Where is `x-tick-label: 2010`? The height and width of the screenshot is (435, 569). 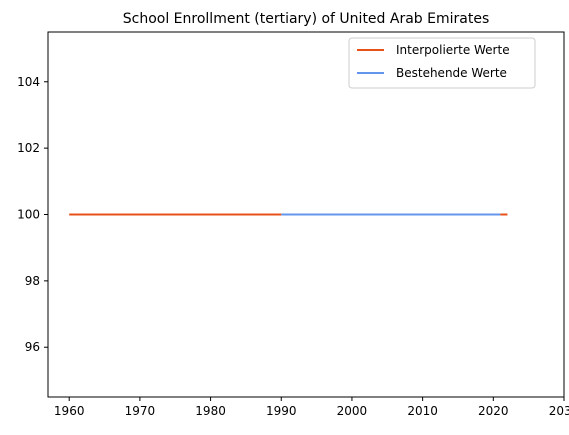
x-tick-label: 2010 is located at coordinates (422, 411).